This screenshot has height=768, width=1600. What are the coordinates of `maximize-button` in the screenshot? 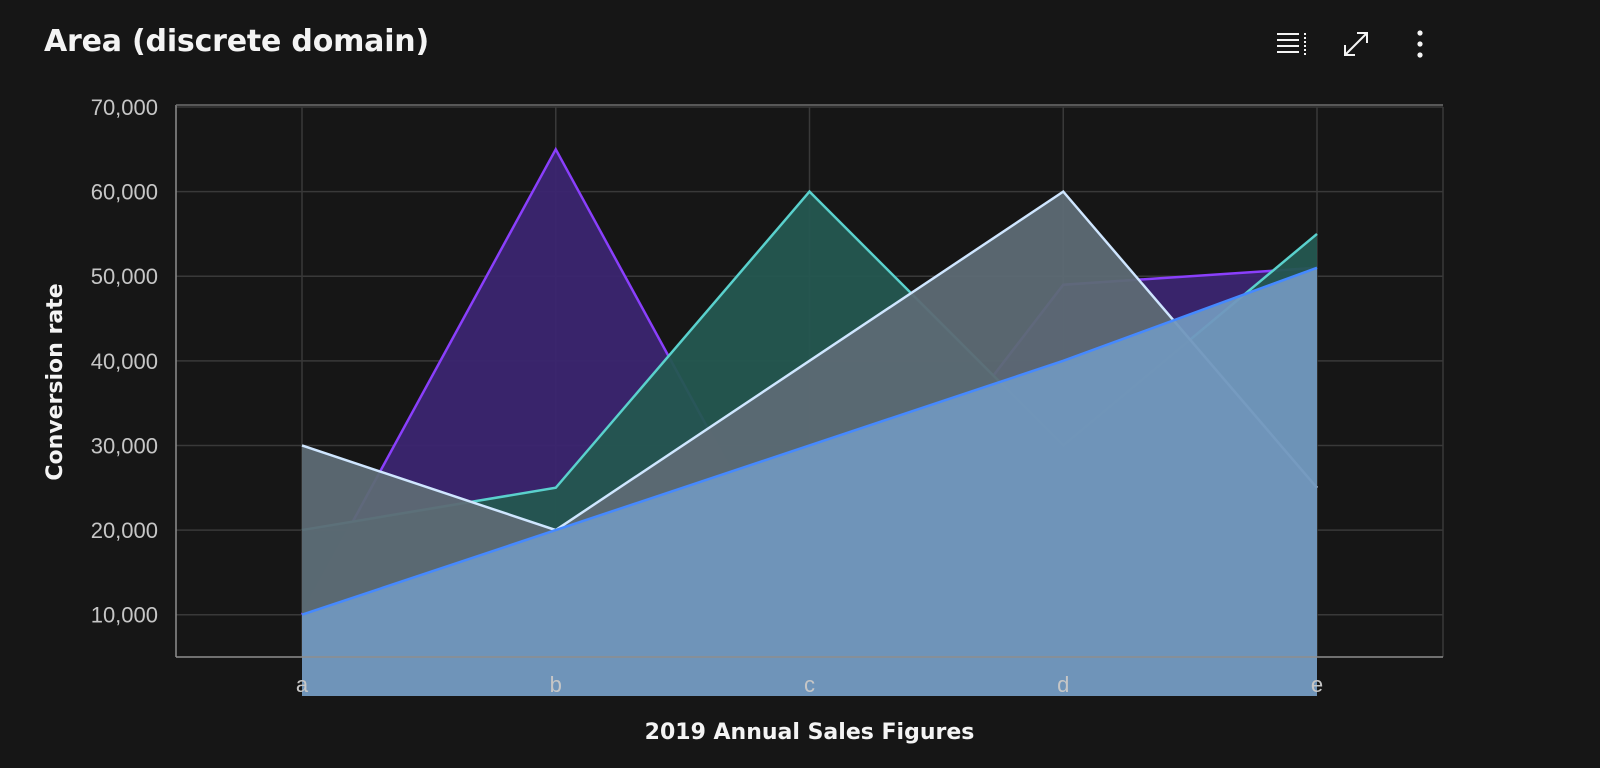 It's located at (1356, 44).